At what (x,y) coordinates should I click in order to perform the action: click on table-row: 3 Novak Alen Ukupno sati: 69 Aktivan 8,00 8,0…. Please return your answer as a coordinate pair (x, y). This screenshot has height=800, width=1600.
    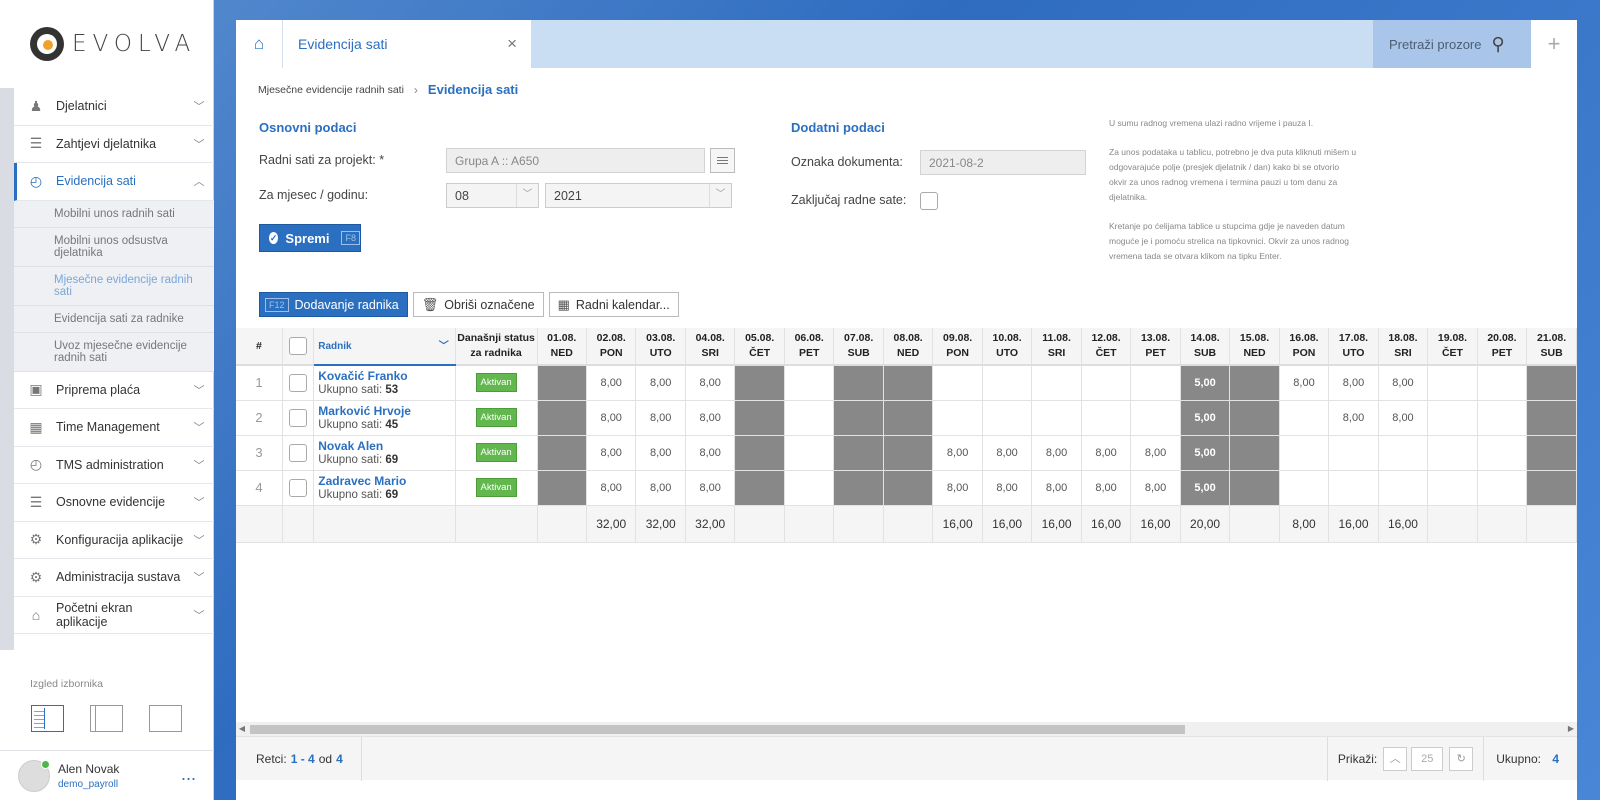
    Looking at the image, I should click on (906, 453).